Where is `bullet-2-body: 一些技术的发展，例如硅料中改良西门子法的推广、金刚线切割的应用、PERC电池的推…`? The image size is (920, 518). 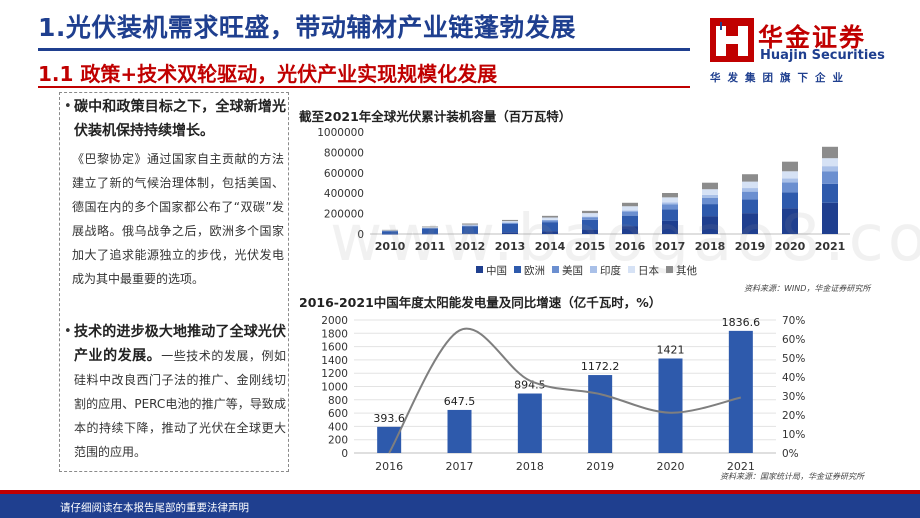 bullet-2-body: 一些技术的发展，例如硅料中改良西门子法的推广、金刚线切割的应用、PERC电池的推… is located at coordinates (180, 404).